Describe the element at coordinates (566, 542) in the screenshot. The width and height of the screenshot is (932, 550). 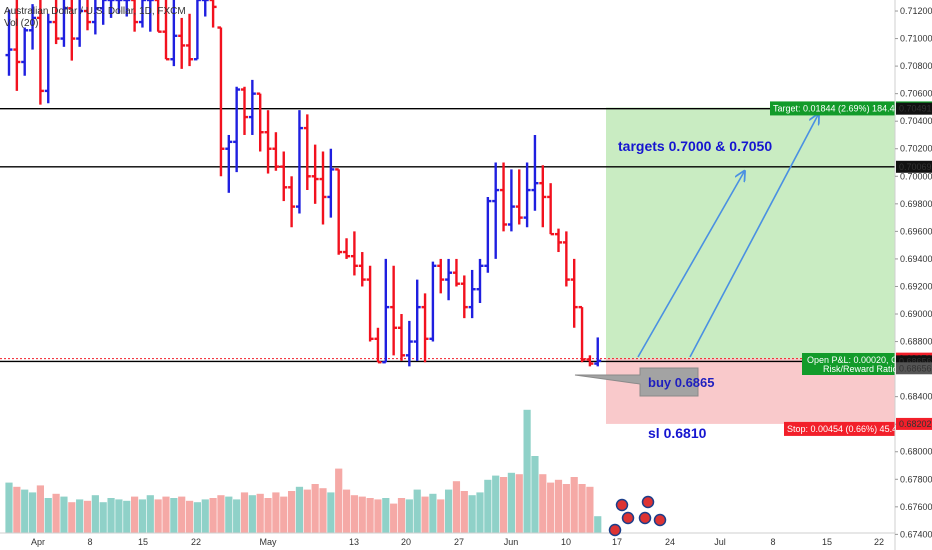
I see `time-tick-label: 10` at that location.